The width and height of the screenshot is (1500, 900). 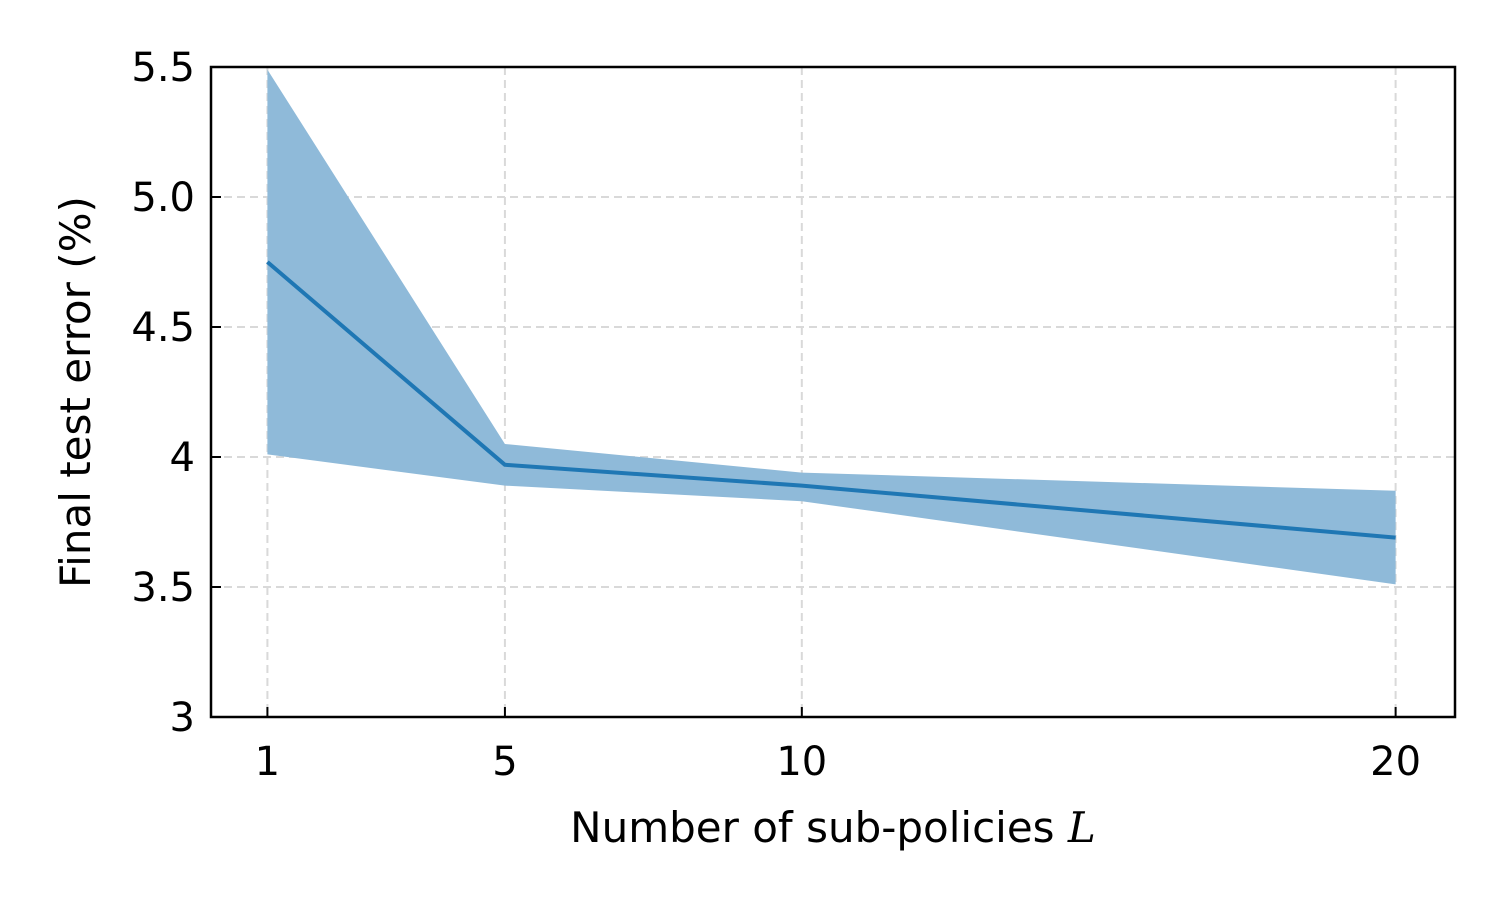 I want to click on y-tick-label: 3.5, so click(x=163, y=588).